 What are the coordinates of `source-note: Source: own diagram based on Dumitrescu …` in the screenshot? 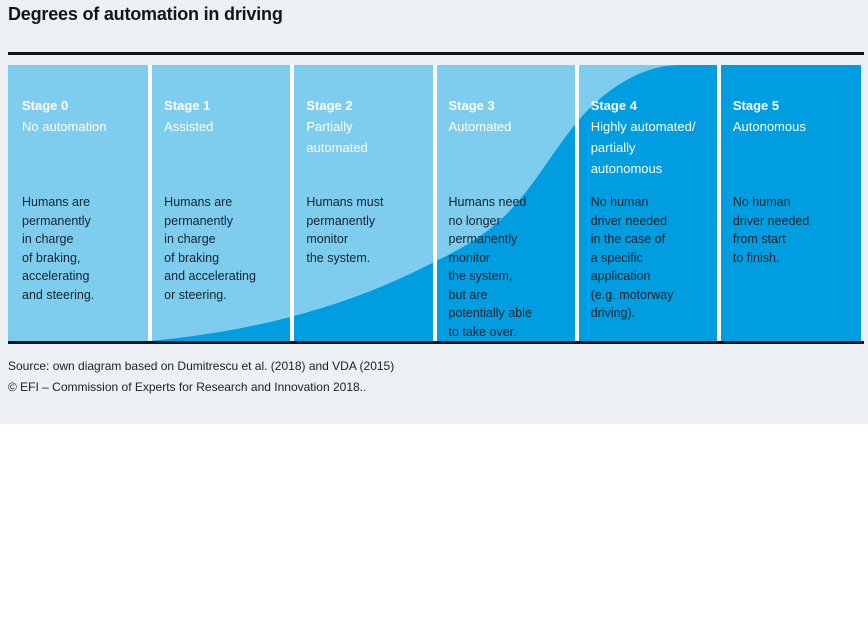 It's located at (201, 366).